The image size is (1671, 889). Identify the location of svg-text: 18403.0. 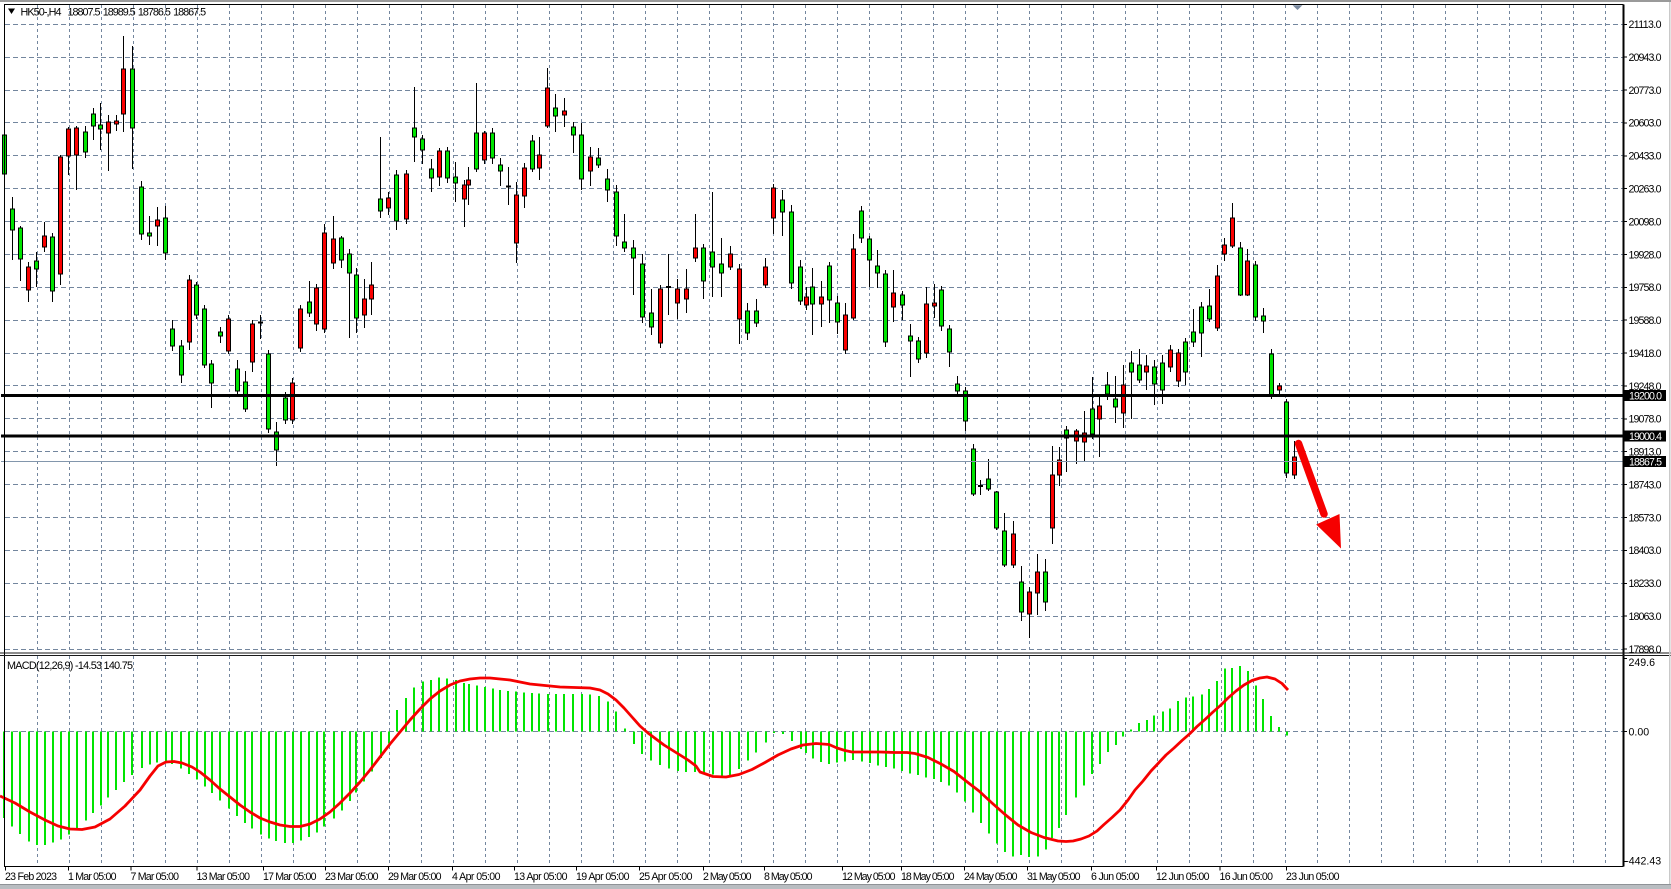
(1645, 551).